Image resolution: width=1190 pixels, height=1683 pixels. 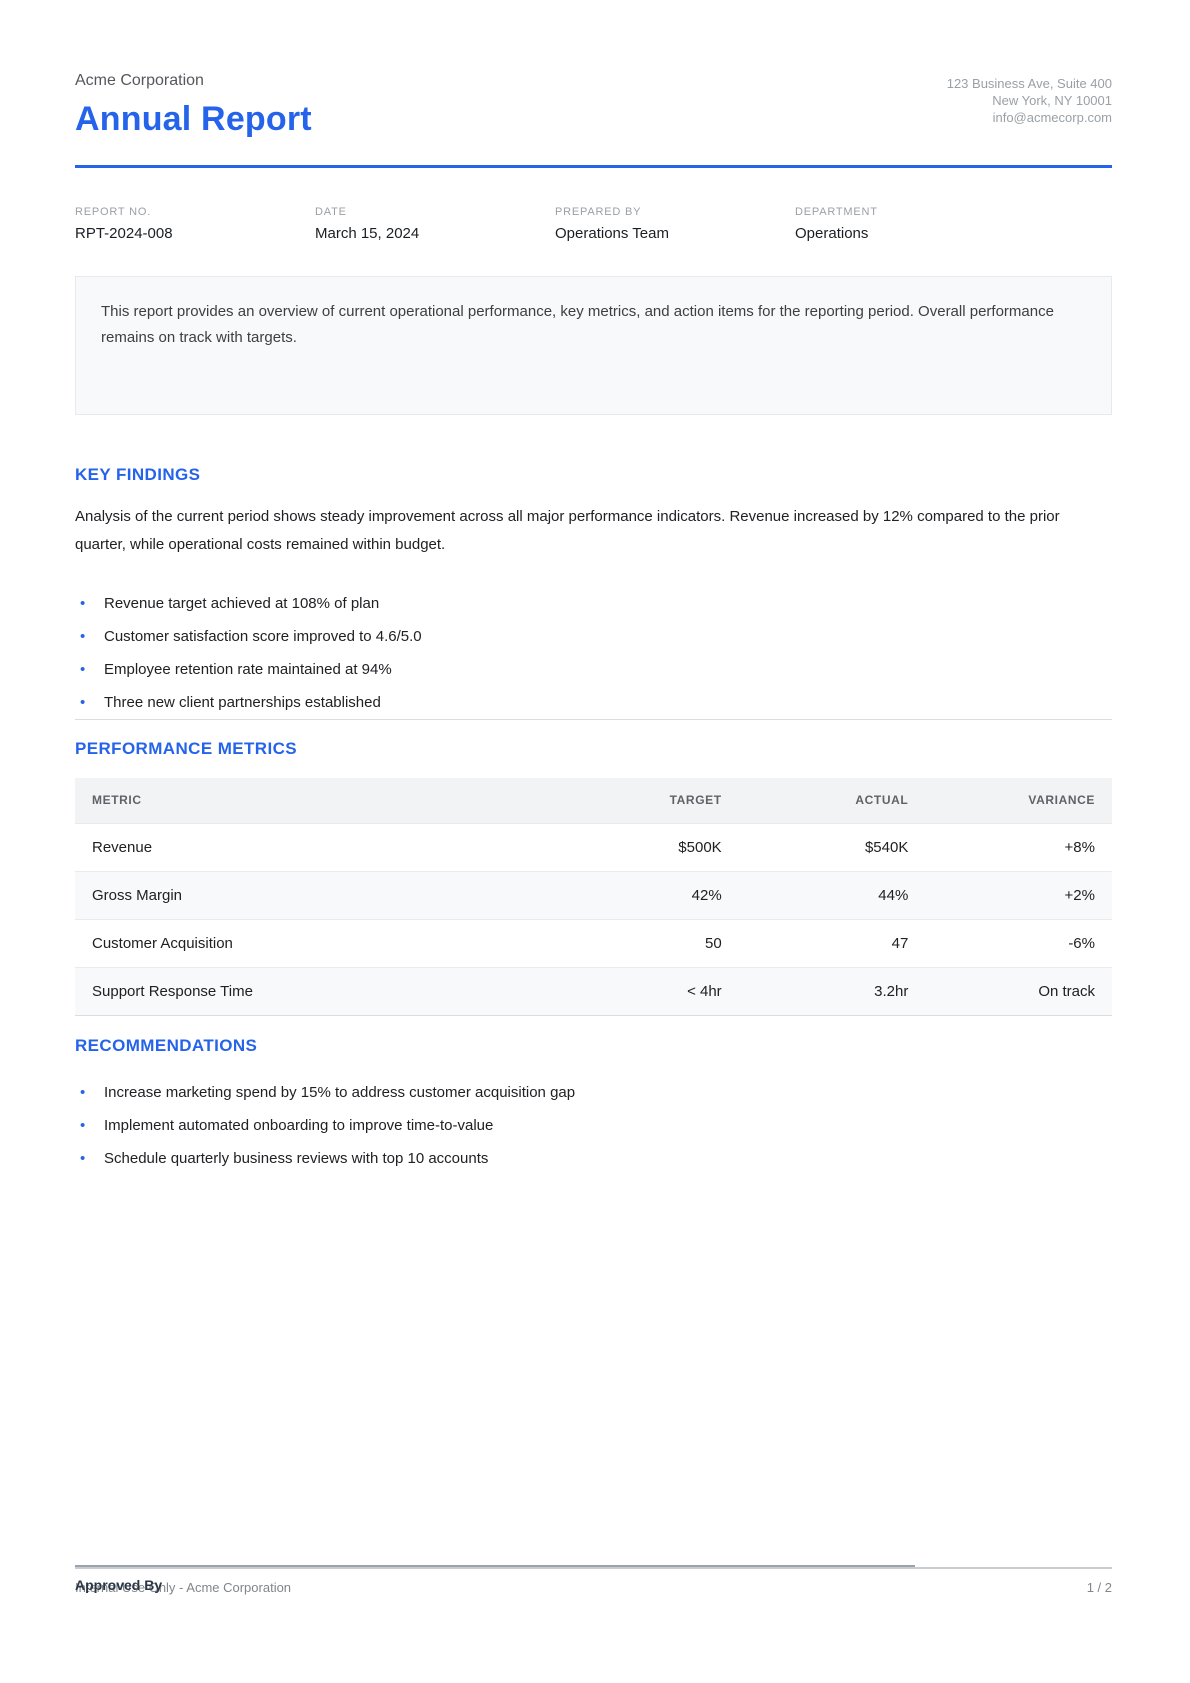 What do you see at coordinates (645, 990) in the screenshot?
I see `cell-target: < 4hr` at bounding box center [645, 990].